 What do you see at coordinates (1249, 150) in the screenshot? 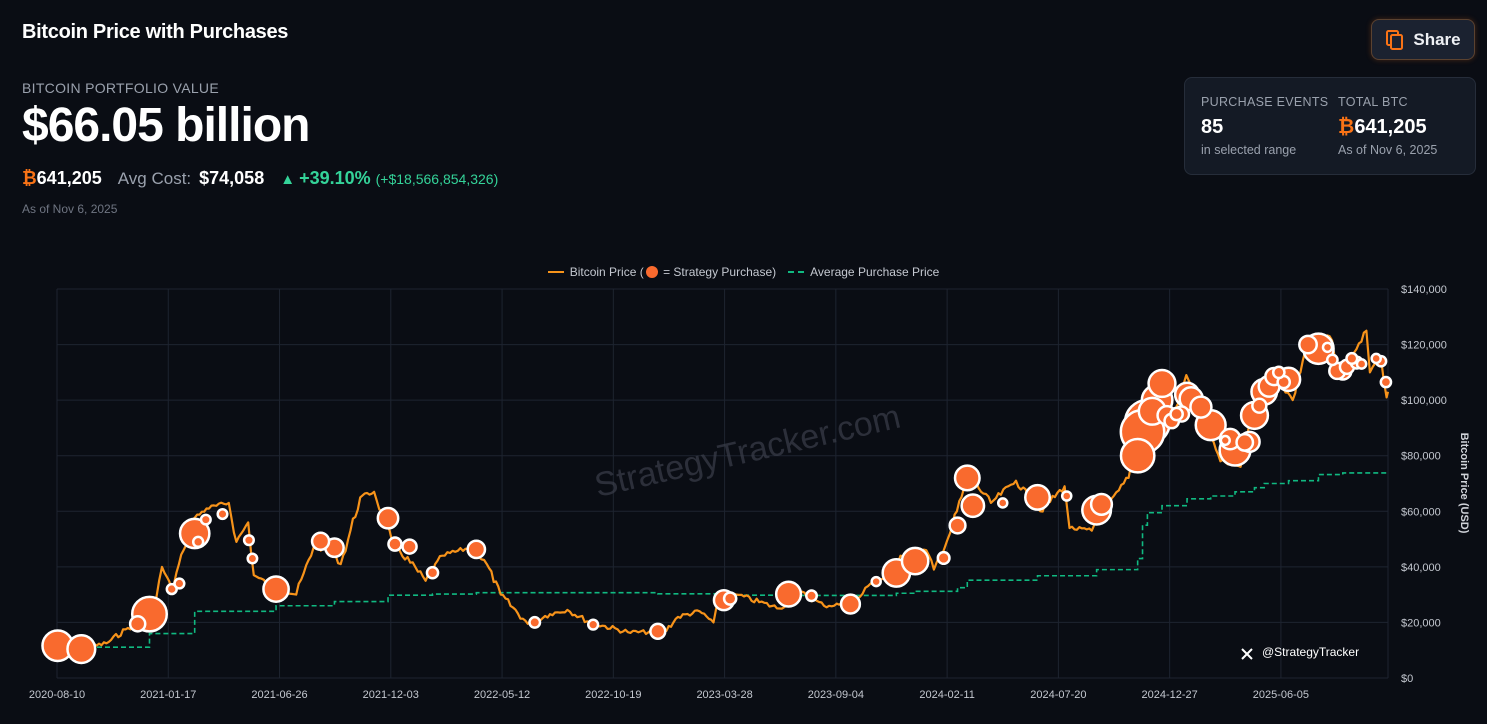
I see `purchase-events-sub: in selected range` at bounding box center [1249, 150].